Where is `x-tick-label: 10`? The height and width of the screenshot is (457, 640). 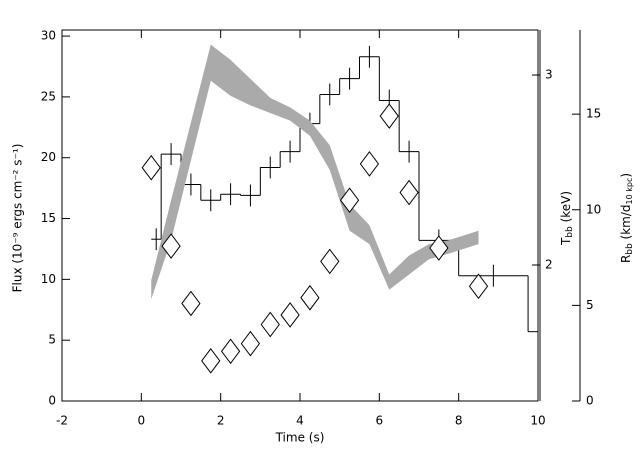
x-tick-label: 10 is located at coordinates (537, 421).